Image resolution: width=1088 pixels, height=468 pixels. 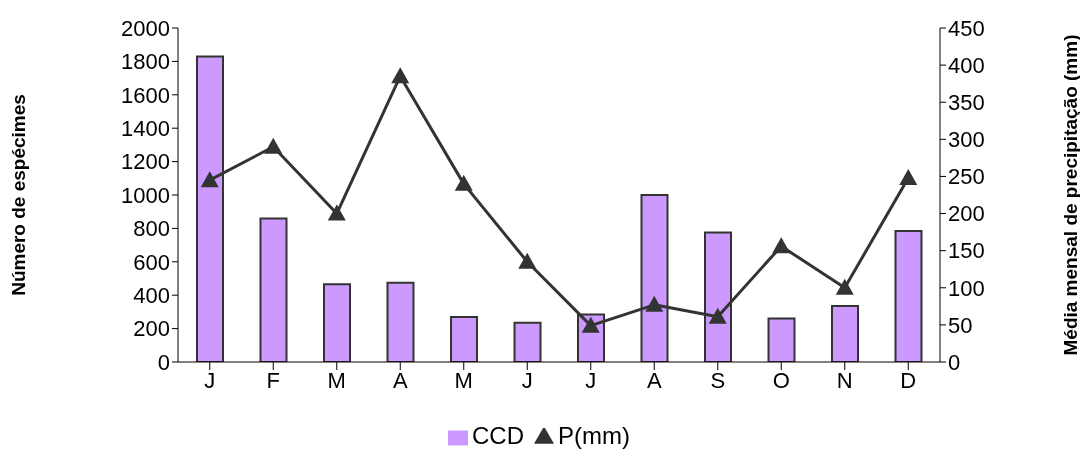 What do you see at coordinates (960, 325) in the screenshot?
I see `y2-tick-label: 50` at bounding box center [960, 325].